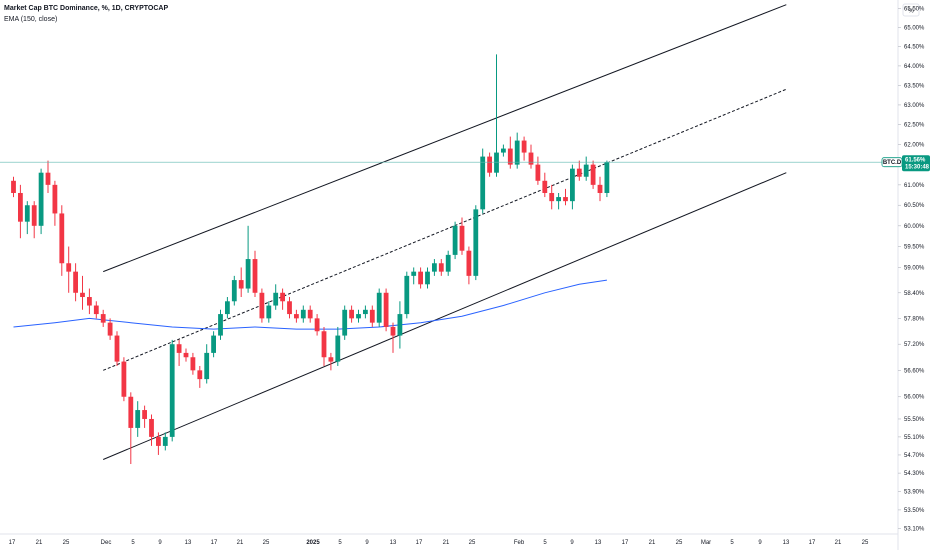 The height and width of the screenshot is (550, 932). What do you see at coordinates (914, 530) in the screenshot?
I see `y-tick-label: 53.10%` at bounding box center [914, 530].